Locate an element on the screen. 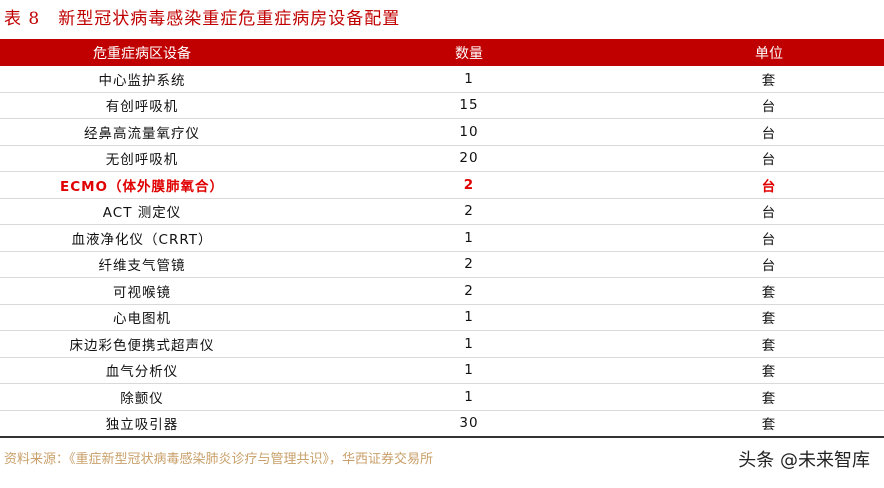 This screenshot has height=488, width=884. table-header: 危重症病区设备 数量 单位 is located at coordinates (442, 52).